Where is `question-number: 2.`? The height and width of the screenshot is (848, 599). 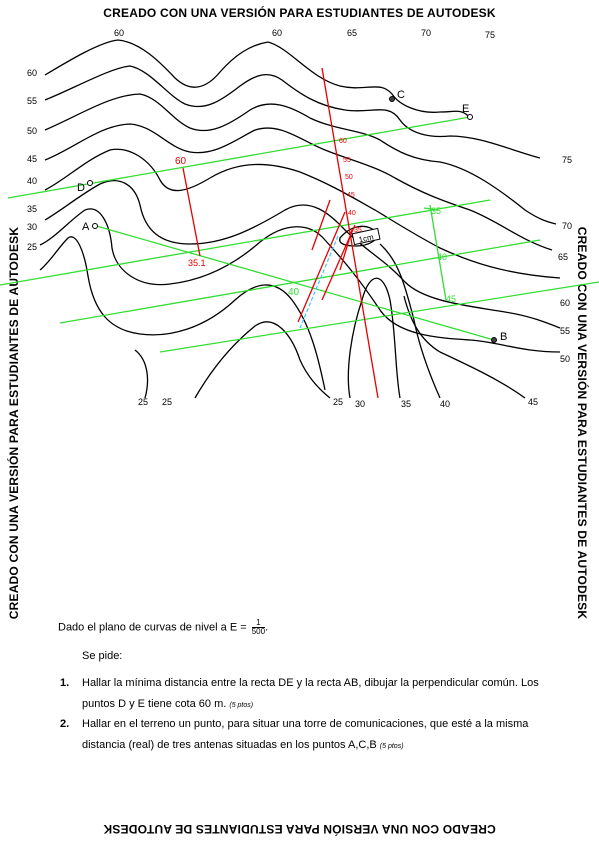 question-number: 2. is located at coordinates (65, 724).